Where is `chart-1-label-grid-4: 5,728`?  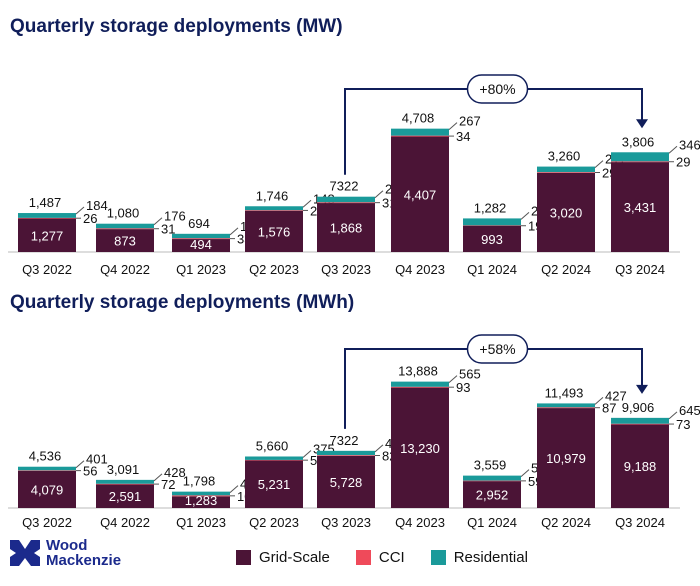
chart-1-label-grid-4: 5,728 is located at coordinates (346, 482).